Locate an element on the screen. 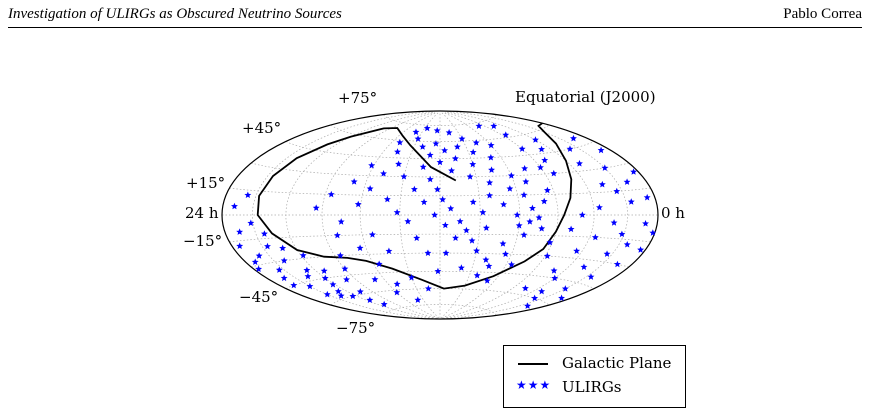  header-rule is located at coordinates (435, 27).